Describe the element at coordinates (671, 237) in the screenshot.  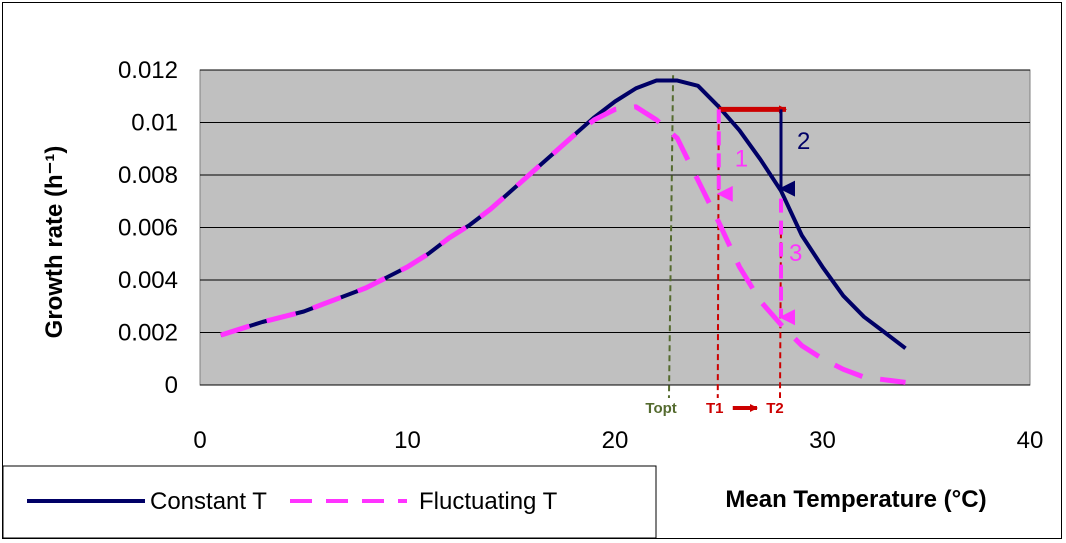
I see `reference-line-topt` at that location.